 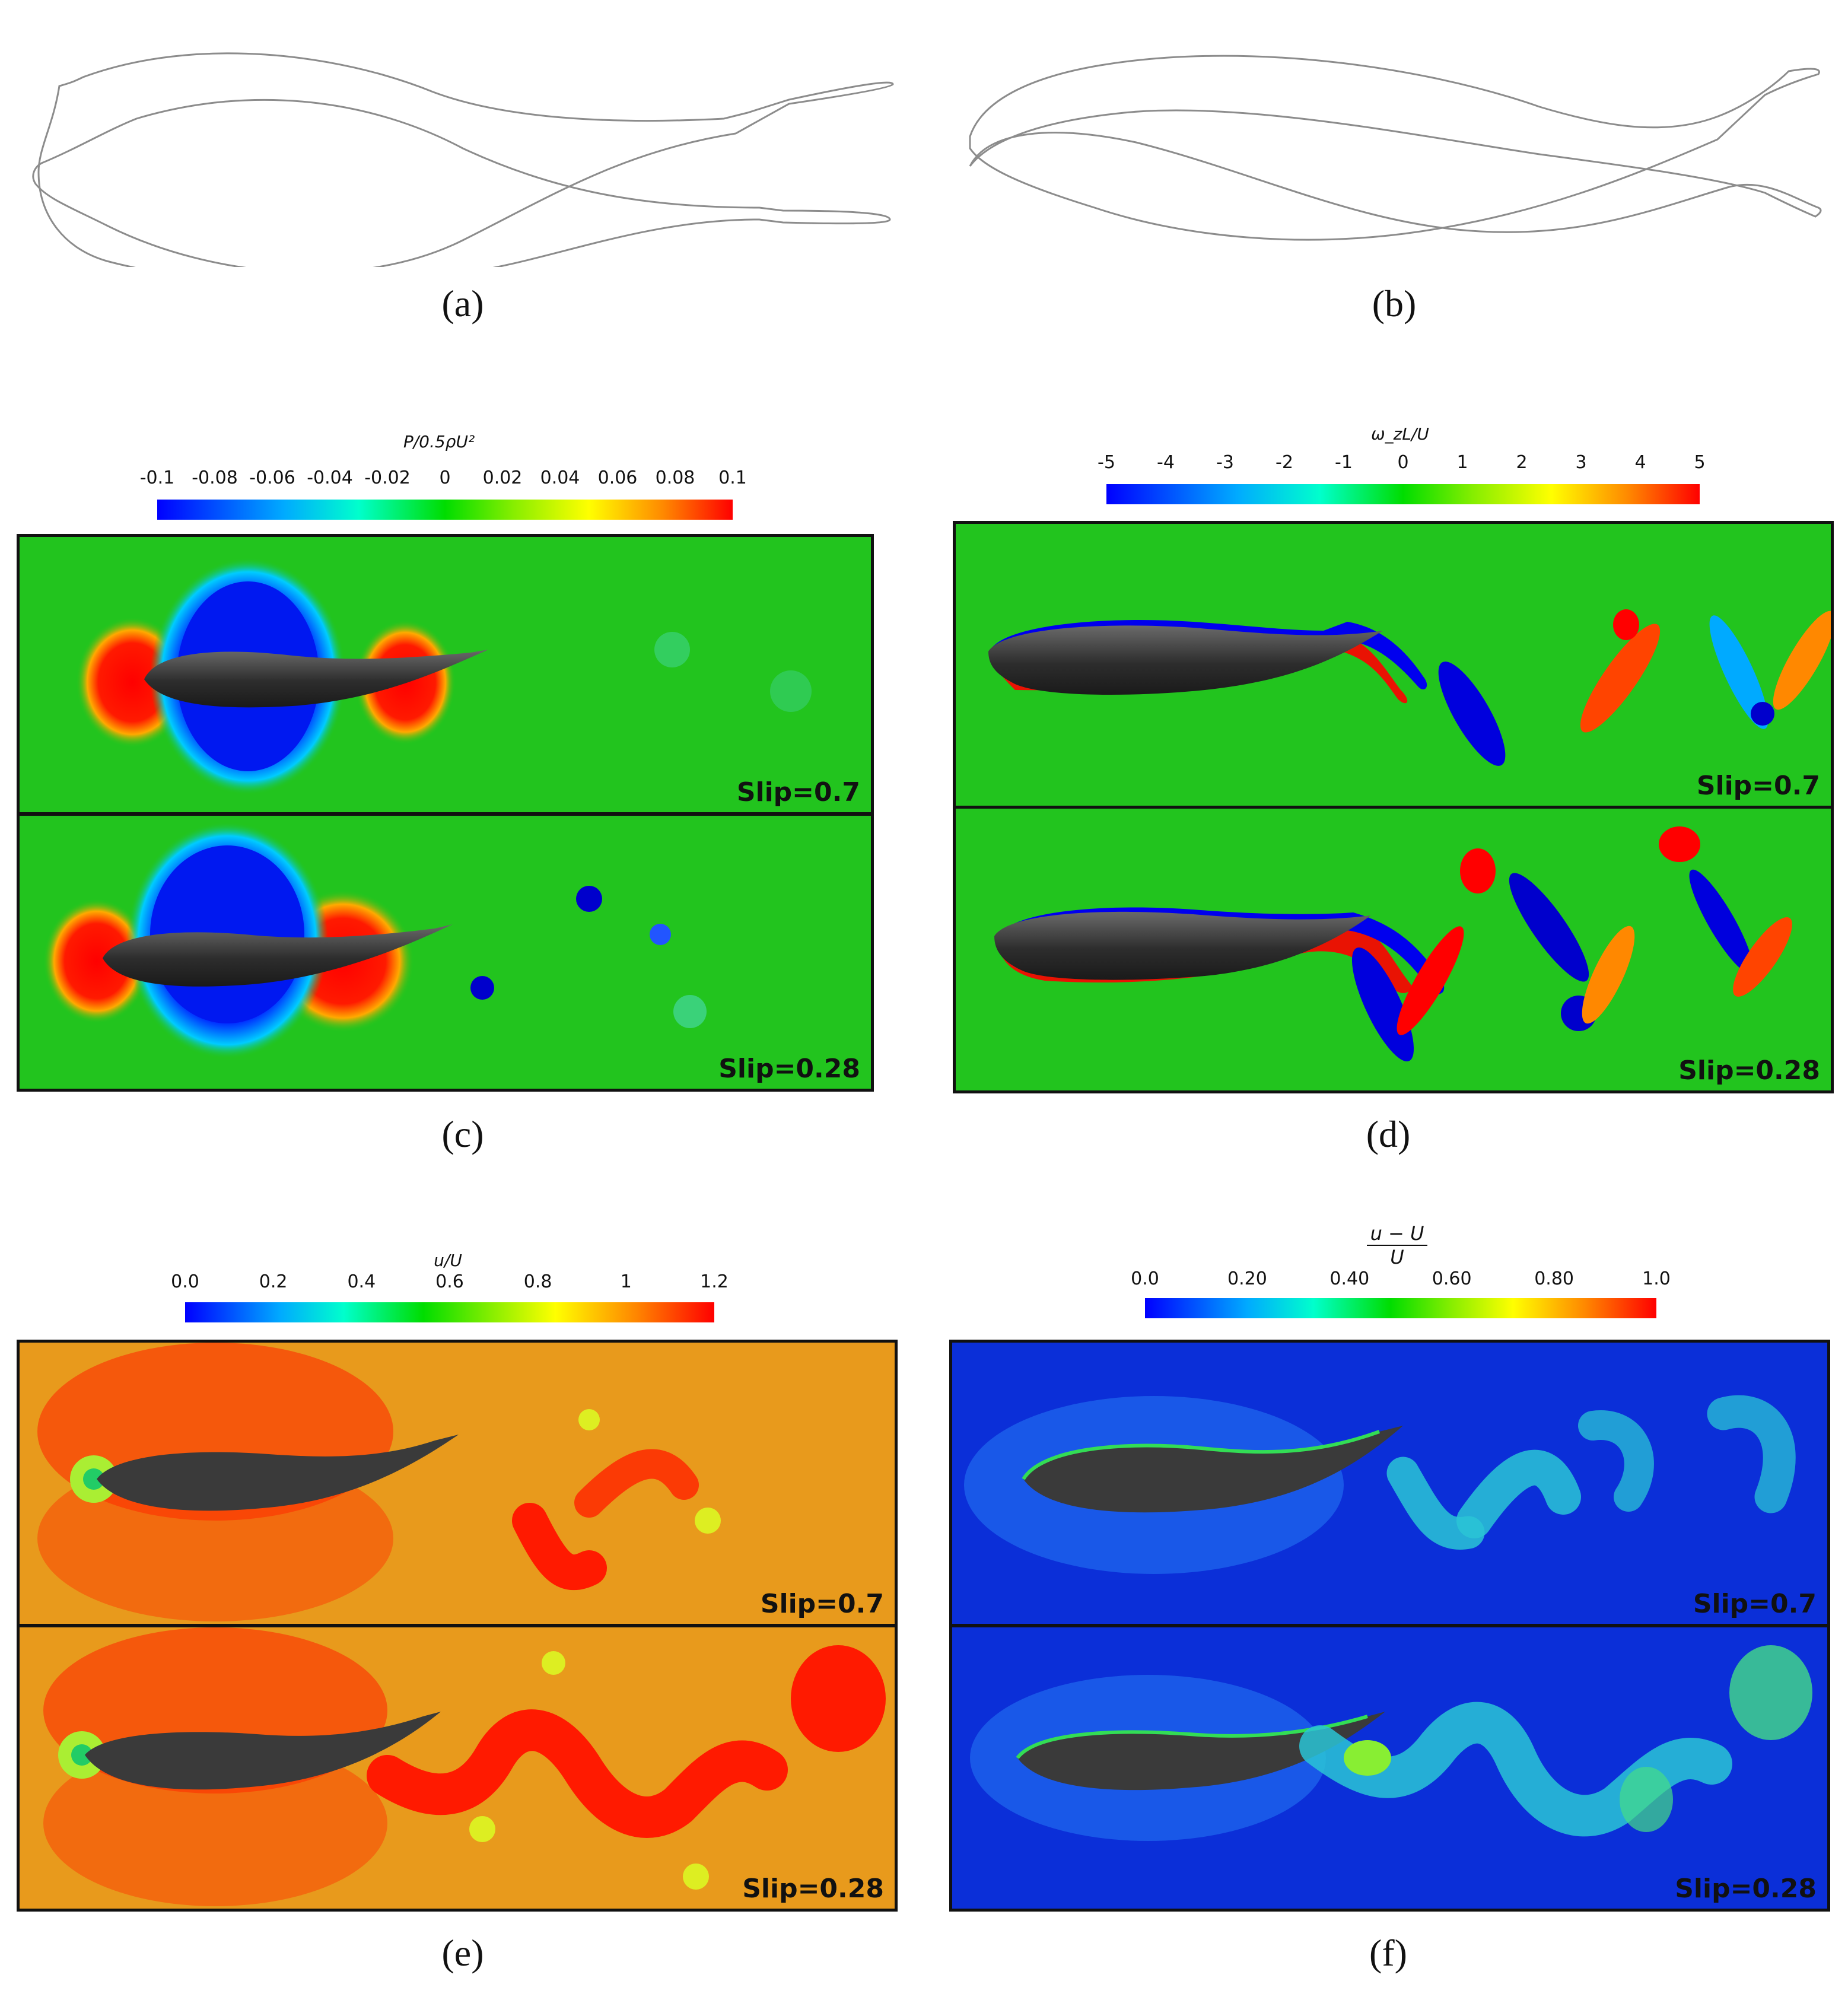 I want to click on colorbar-tick-label: -5, so click(x=1106, y=463).